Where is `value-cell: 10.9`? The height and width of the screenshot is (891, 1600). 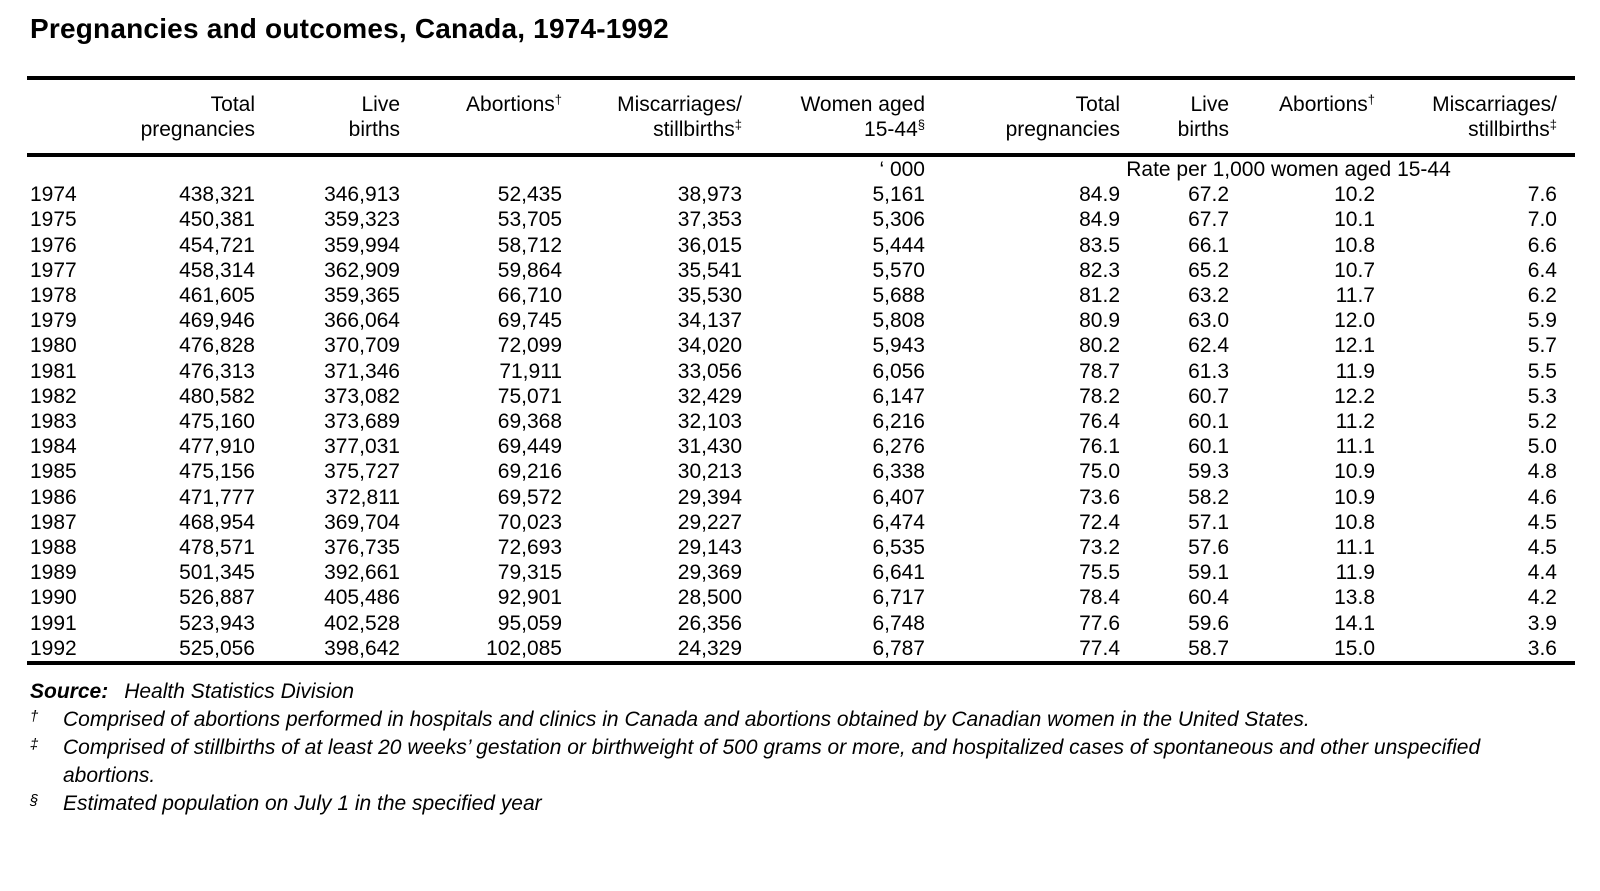
value-cell: 10.9 is located at coordinates (1354, 497).